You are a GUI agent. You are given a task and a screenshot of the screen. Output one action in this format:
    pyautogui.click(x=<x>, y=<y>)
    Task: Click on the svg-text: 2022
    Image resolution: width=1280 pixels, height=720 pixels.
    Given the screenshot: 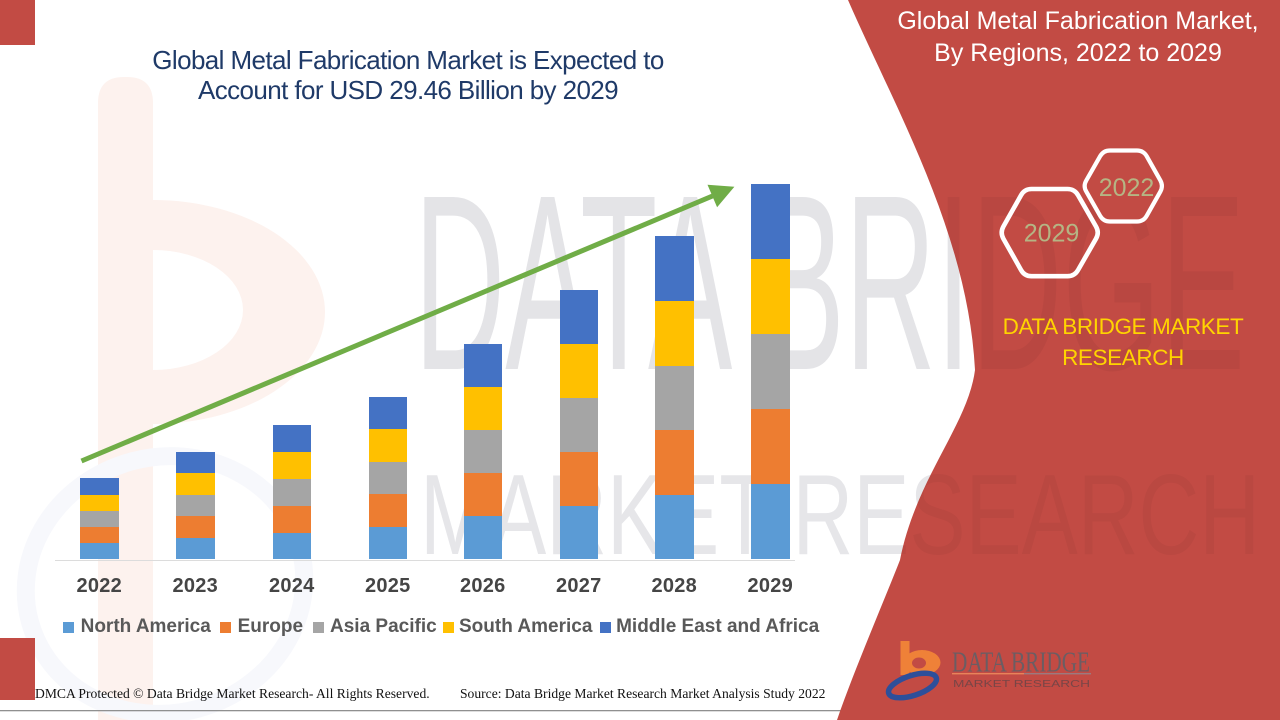 What is the action you would take?
    pyautogui.click(x=1127, y=188)
    